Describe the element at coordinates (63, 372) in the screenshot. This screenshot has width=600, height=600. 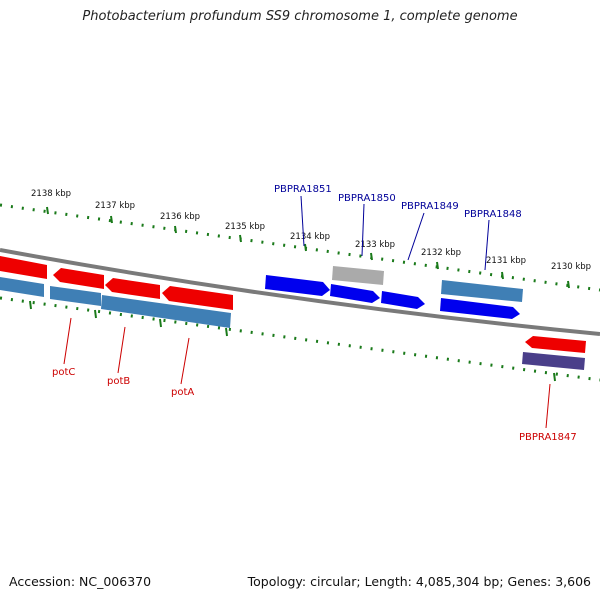
I see `gene-label: potC` at that location.